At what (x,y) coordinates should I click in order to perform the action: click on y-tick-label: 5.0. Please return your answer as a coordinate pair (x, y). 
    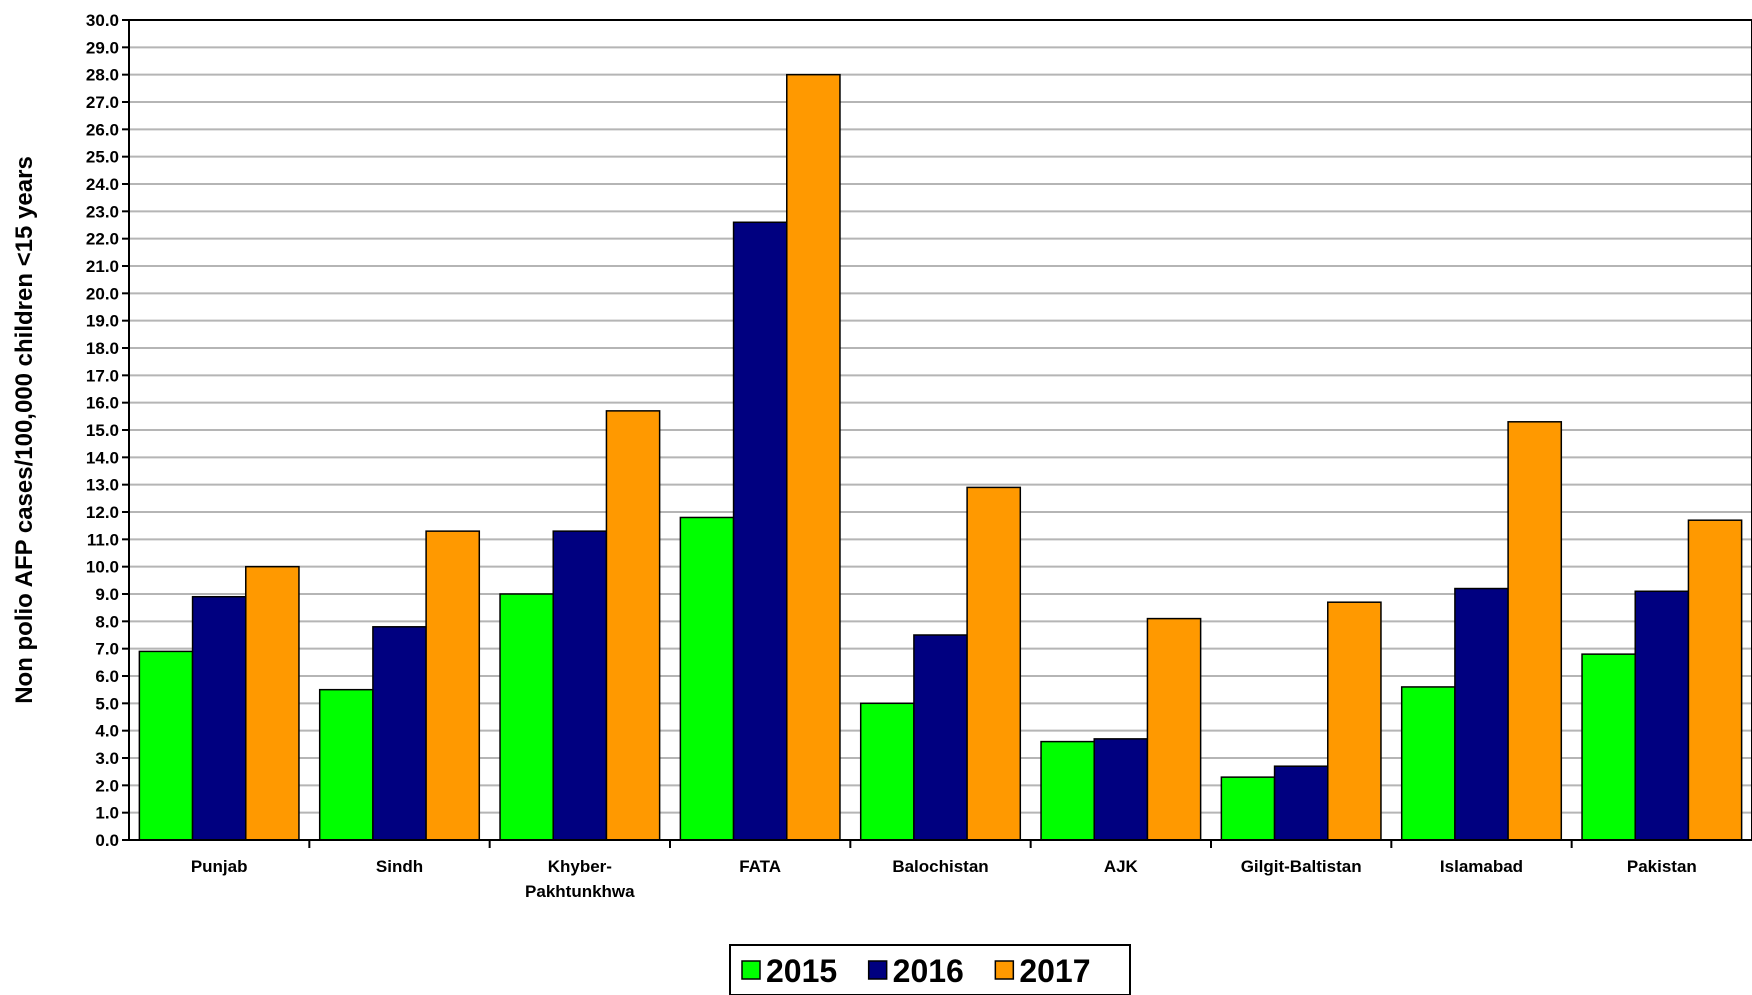
    Looking at the image, I should click on (107, 703).